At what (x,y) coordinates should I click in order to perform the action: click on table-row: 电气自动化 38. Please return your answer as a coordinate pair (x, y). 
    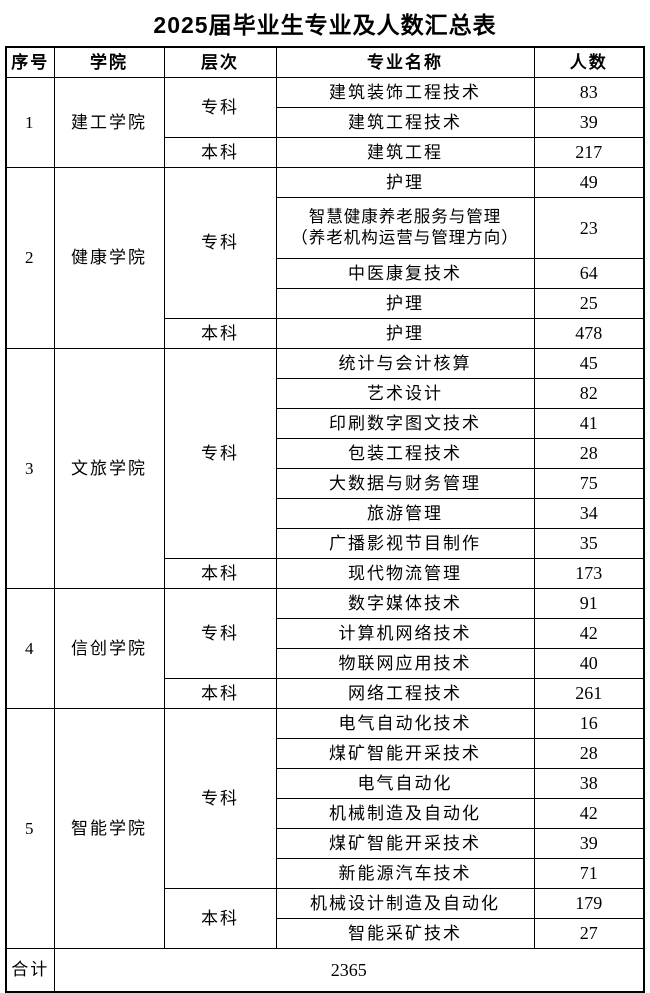
    Looking at the image, I should click on (325, 783).